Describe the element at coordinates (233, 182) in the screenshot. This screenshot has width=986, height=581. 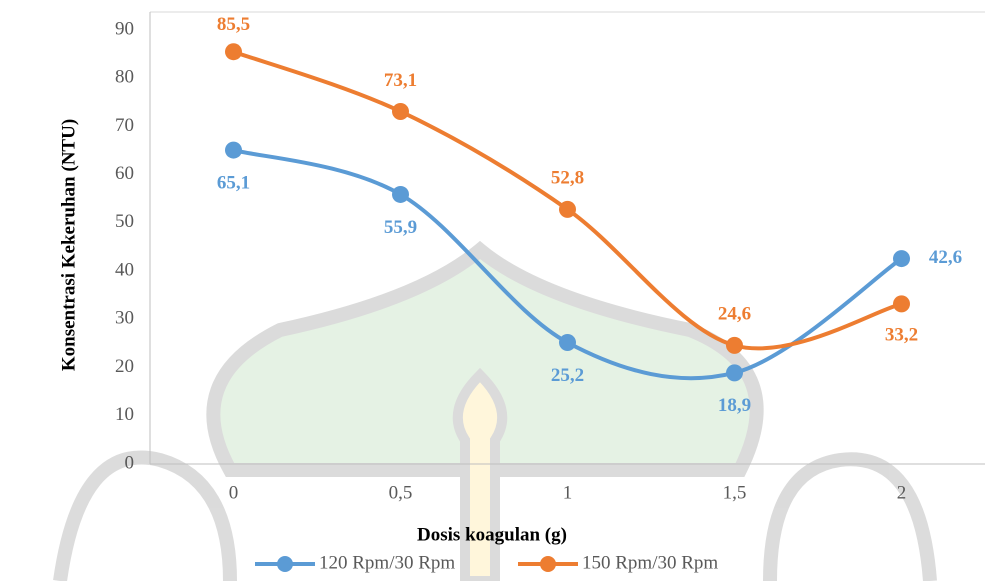
I see `data-label: 65,1` at that location.